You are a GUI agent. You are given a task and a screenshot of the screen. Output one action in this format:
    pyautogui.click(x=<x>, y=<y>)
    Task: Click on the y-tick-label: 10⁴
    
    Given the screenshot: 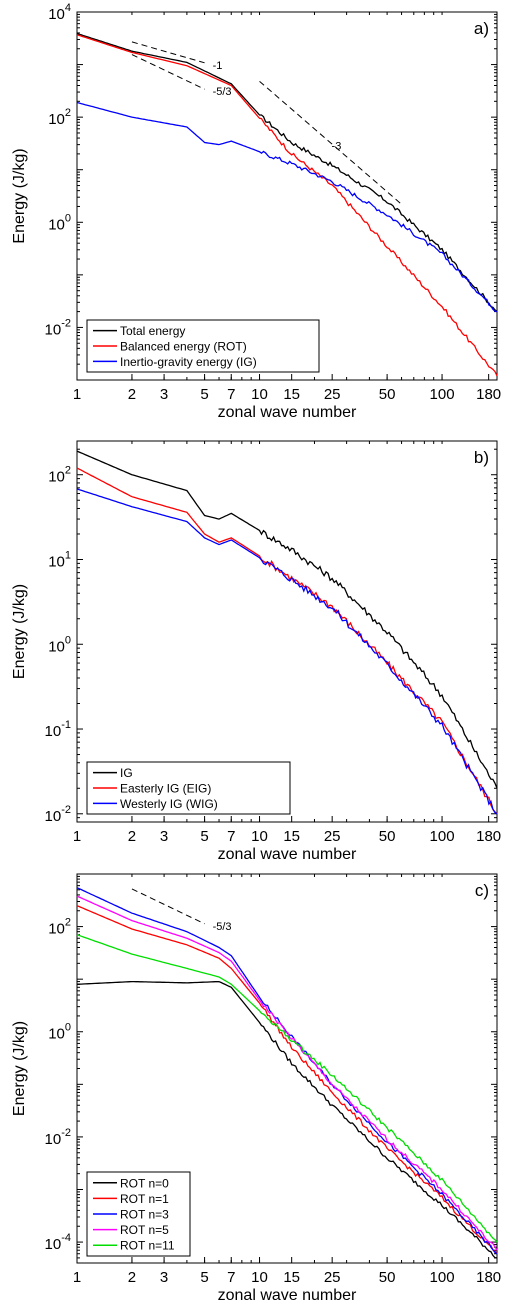 What is the action you would take?
    pyautogui.click(x=59, y=12)
    